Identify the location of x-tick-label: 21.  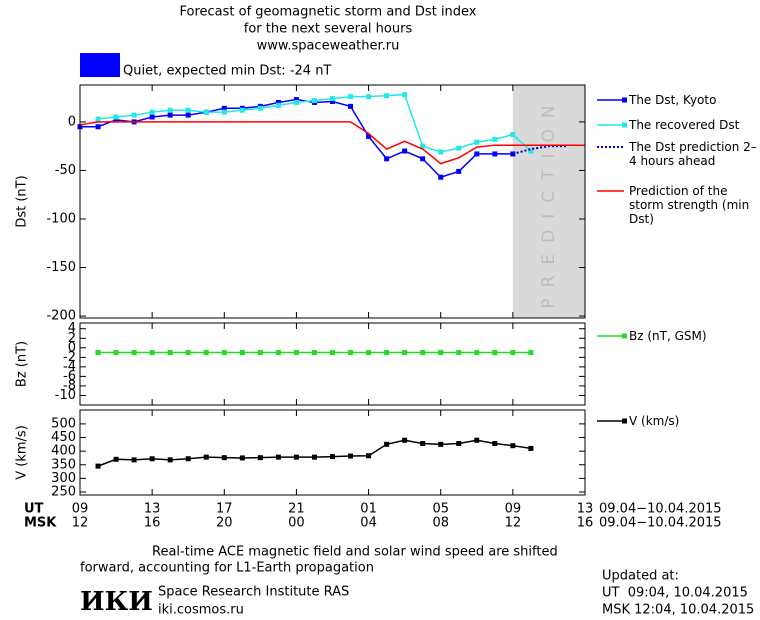
(296, 509).